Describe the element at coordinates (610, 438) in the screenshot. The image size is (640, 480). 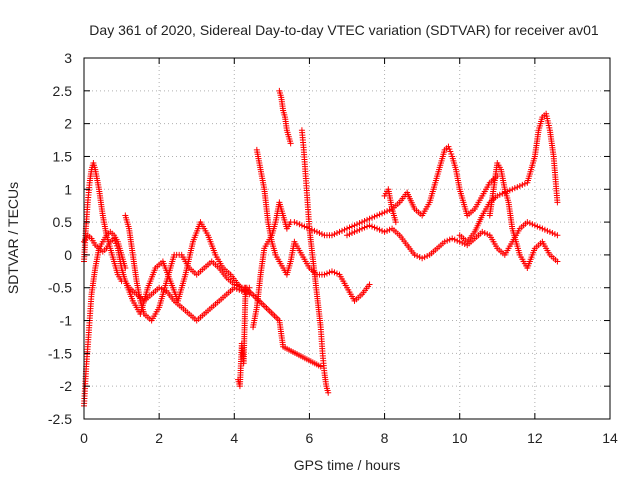
I see `x-tick-label: 14` at that location.